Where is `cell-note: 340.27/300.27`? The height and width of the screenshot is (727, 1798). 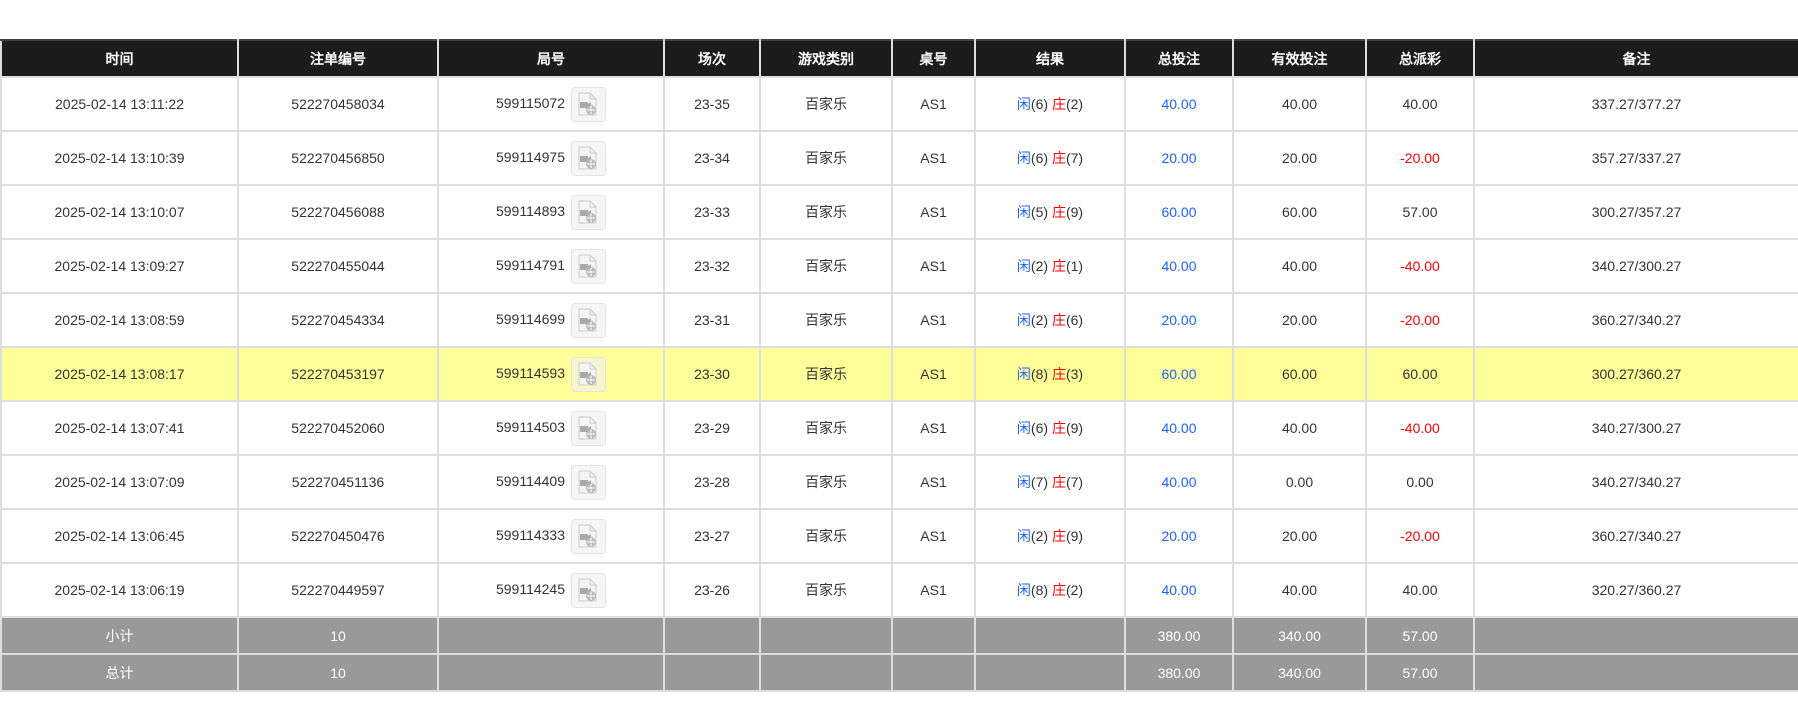
cell-note: 340.27/300.27 is located at coordinates (1635, 428).